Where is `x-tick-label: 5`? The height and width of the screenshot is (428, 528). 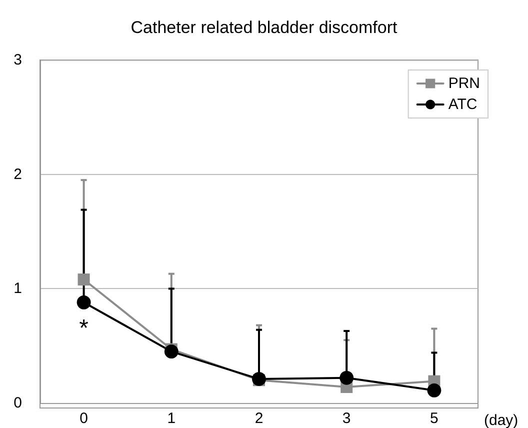 x-tick-label: 5 is located at coordinates (434, 418).